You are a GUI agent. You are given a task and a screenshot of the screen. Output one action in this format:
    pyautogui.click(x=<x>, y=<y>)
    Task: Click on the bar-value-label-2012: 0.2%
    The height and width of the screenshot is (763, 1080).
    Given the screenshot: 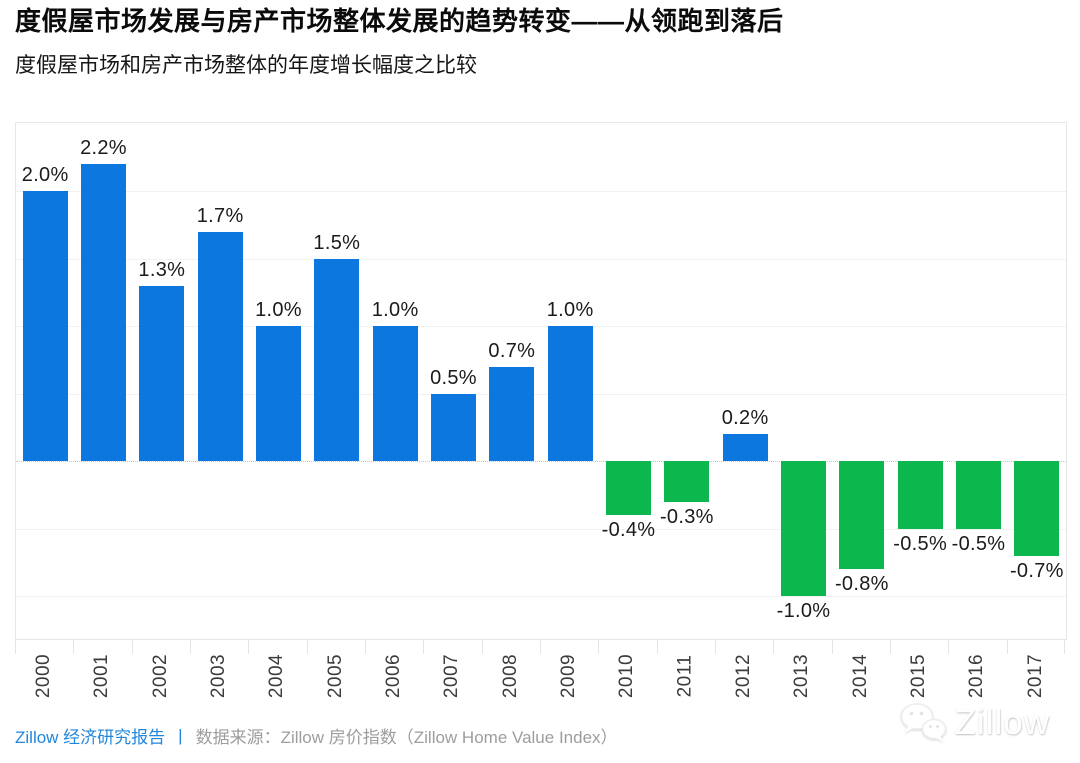 What is the action you would take?
    pyautogui.click(x=745, y=418)
    